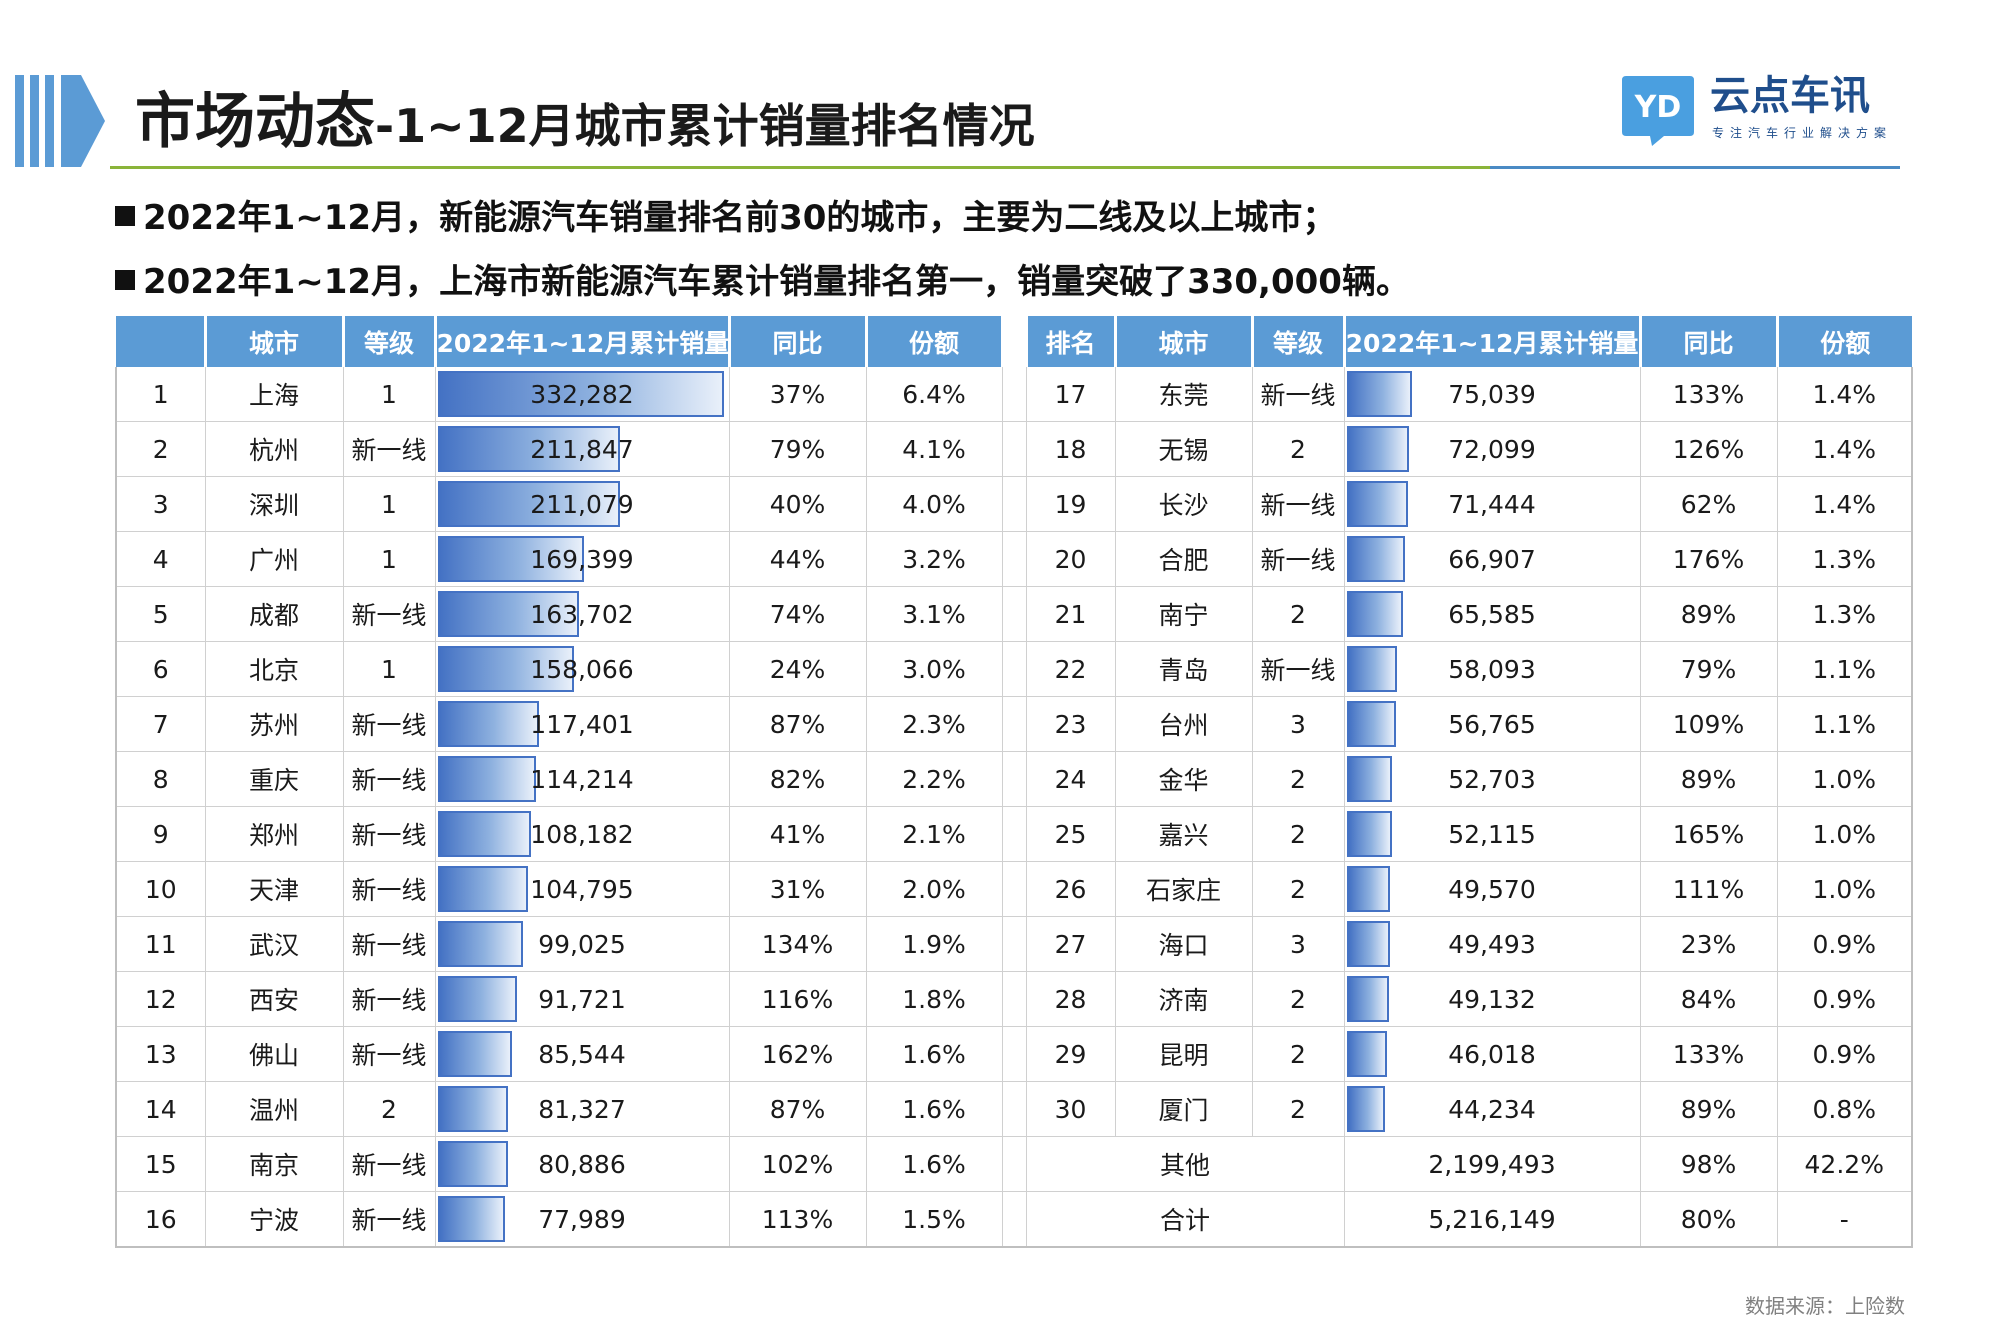 The image size is (2000, 1333). I want to click on left-sales-value: 85,544, so click(582, 1054).